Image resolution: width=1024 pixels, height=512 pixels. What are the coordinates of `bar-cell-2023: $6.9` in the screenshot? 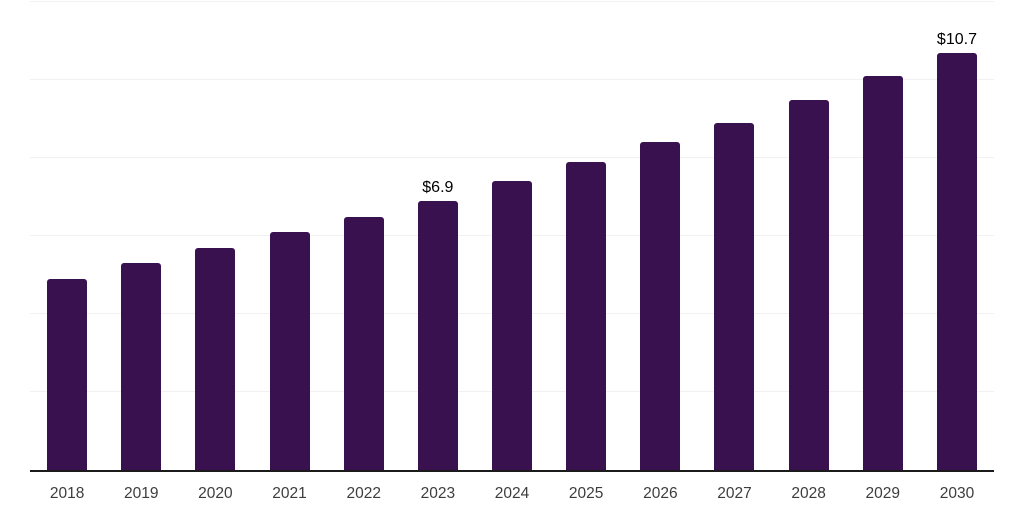 It's located at (438, 235).